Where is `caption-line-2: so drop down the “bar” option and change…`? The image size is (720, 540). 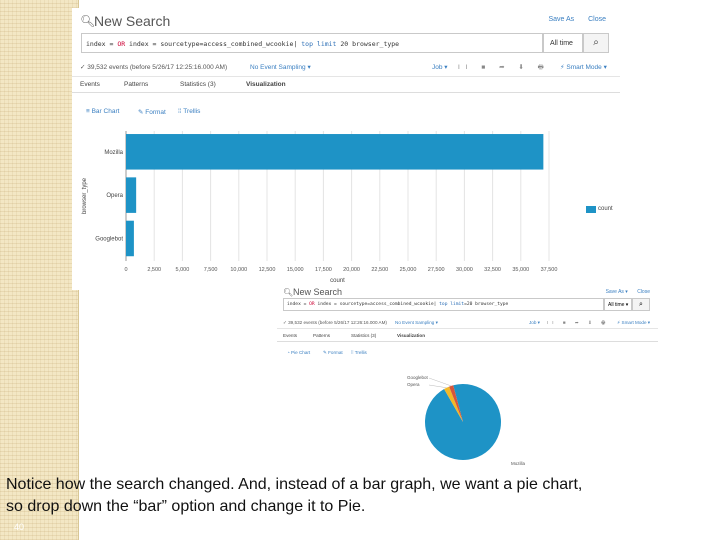 caption-line-2: so drop down the “bar” option and change… is located at coordinates (186, 506).